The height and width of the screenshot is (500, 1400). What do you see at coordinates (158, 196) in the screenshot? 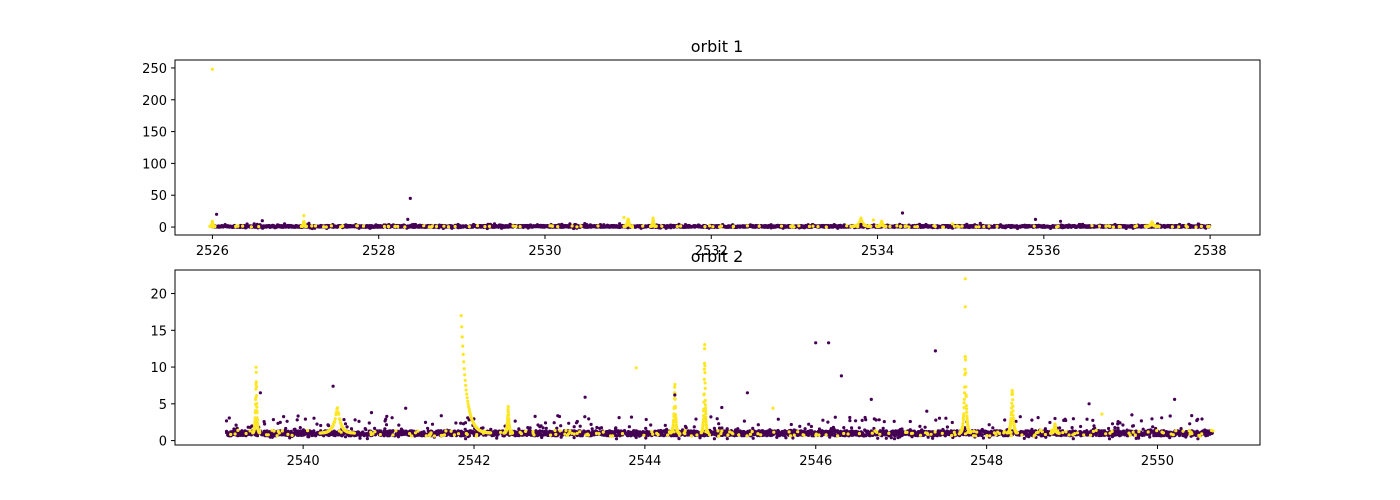
I see `y-tick-label: 50` at bounding box center [158, 196].